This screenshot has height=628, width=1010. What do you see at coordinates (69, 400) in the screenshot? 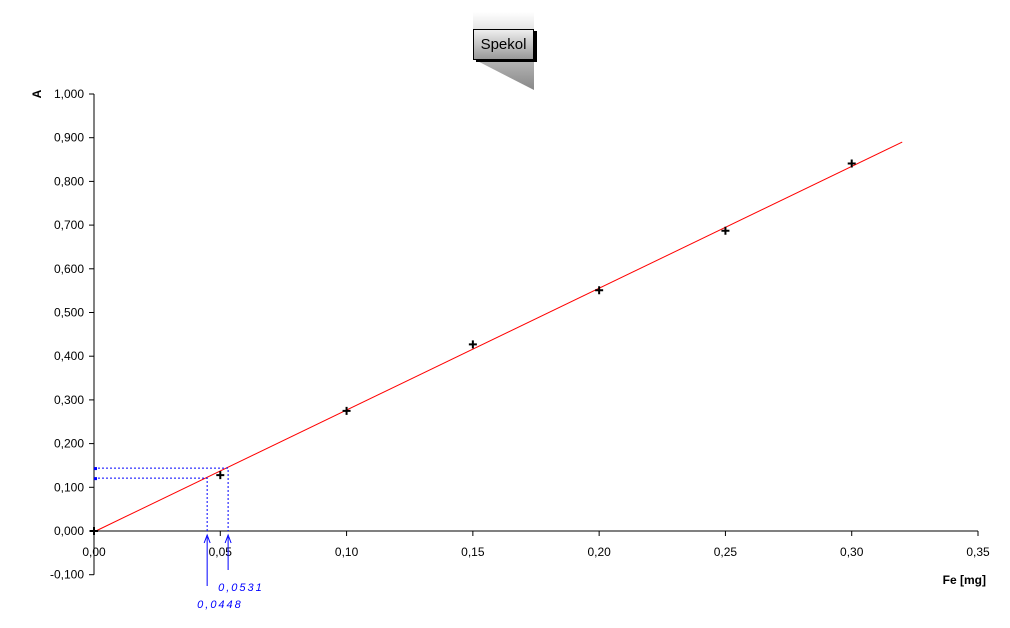
I see `y-tick-label: 0,300` at bounding box center [69, 400].